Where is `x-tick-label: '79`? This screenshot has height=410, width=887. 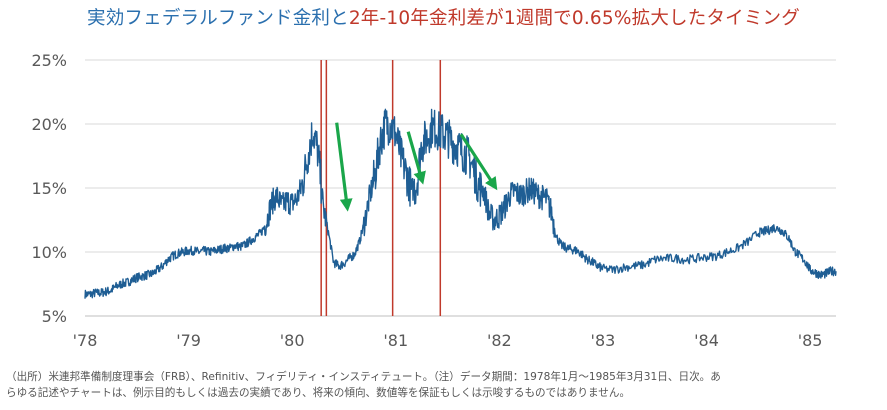
x-tick-label: '79 is located at coordinates (188, 340).